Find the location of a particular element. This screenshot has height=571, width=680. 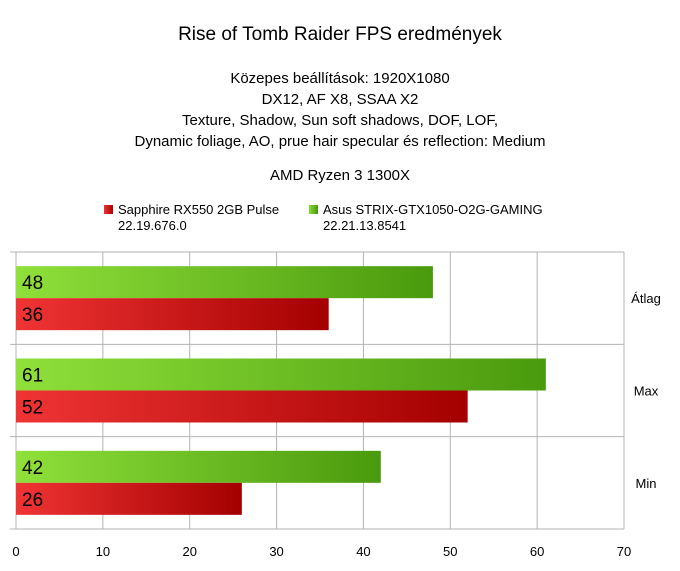

legend-label: Sapphire RX550 2GB Pulse is located at coordinates (199, 209).